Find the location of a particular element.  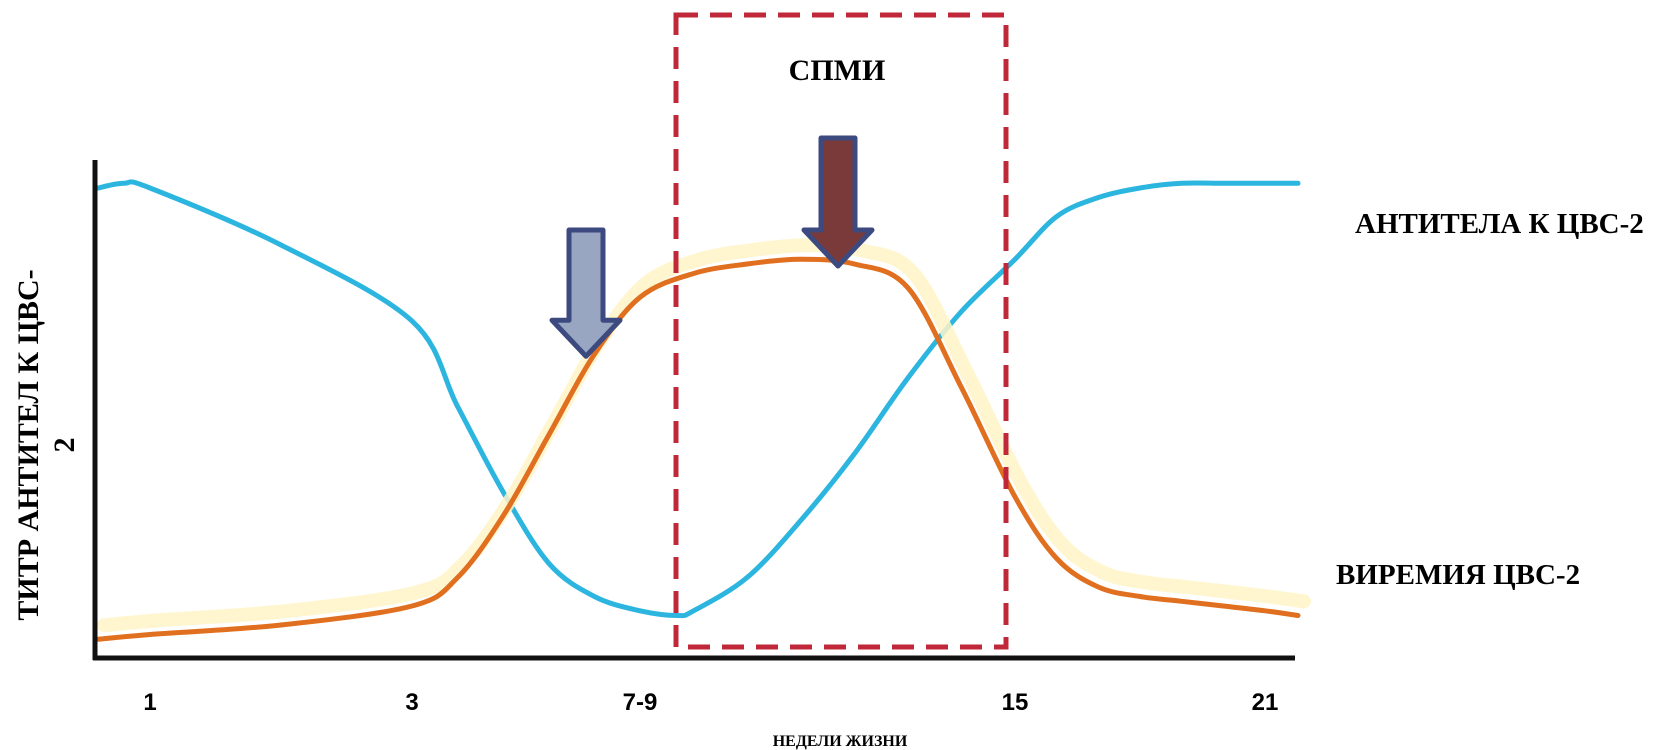

x-tick-label: 1 is located at coordinates (149, 702).